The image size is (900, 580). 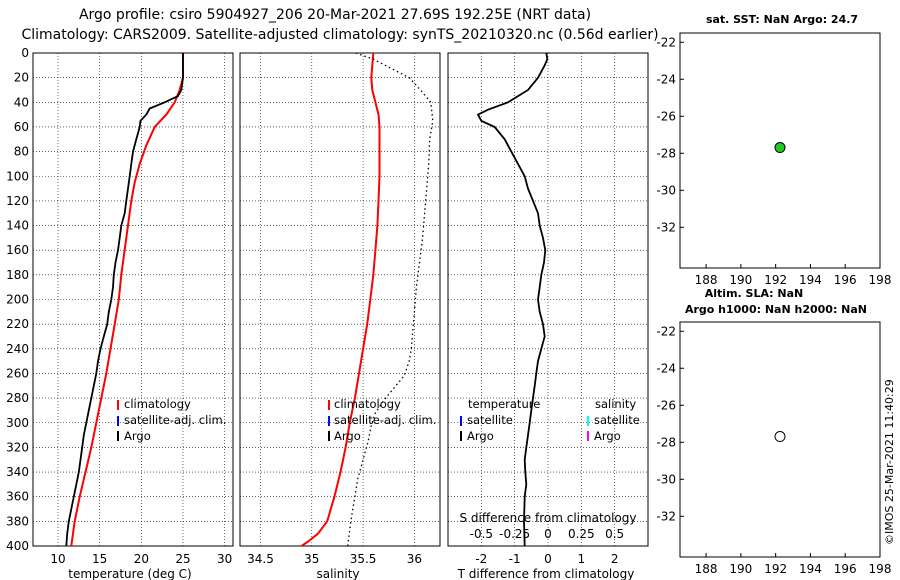 What do you see at coordinates (582, 559) in the screenshot?
I see `x-tick-label: 1` at bounding box center [582, 559].